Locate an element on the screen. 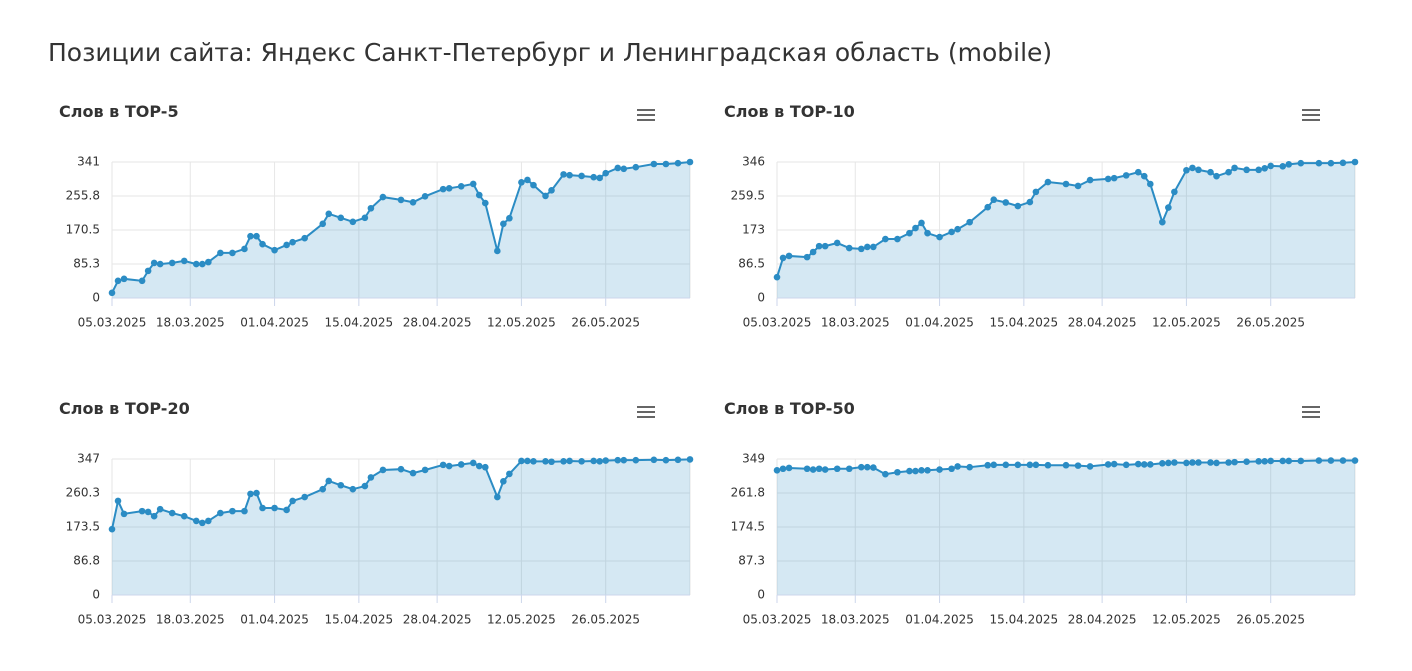  y-tick-label: 85.3 is located at coordinates (86, 263).